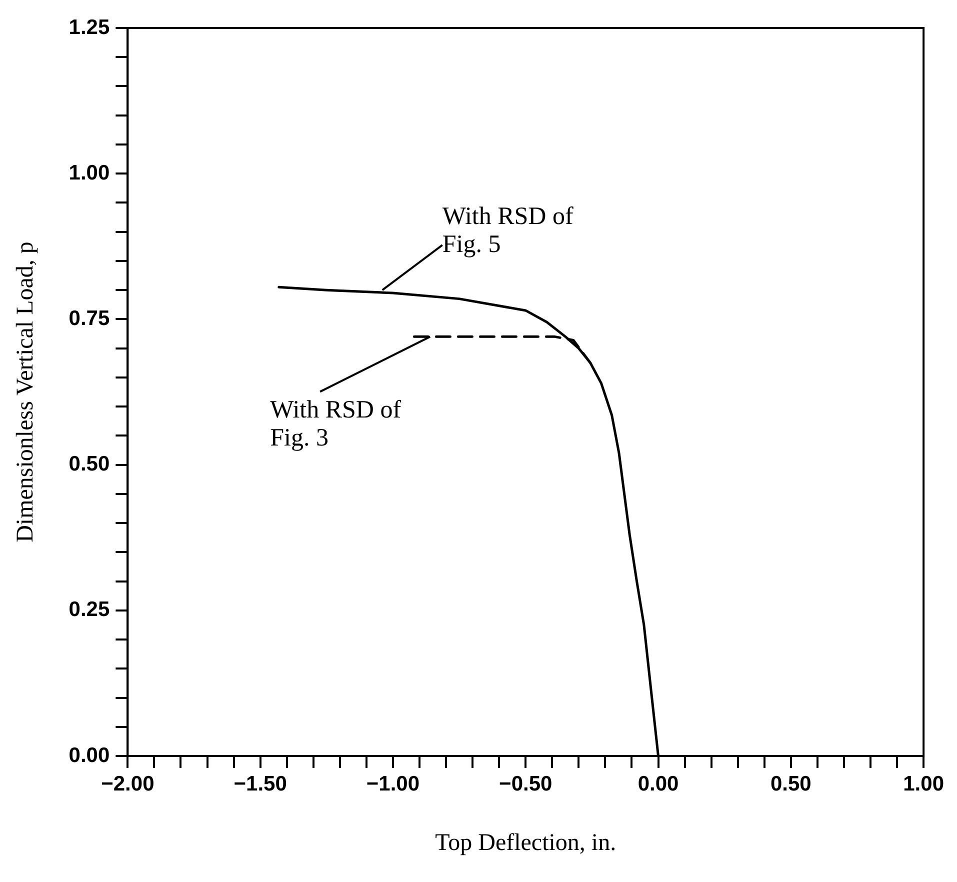  I want to click on x-tick-label: 1.00, so click(923, 784).